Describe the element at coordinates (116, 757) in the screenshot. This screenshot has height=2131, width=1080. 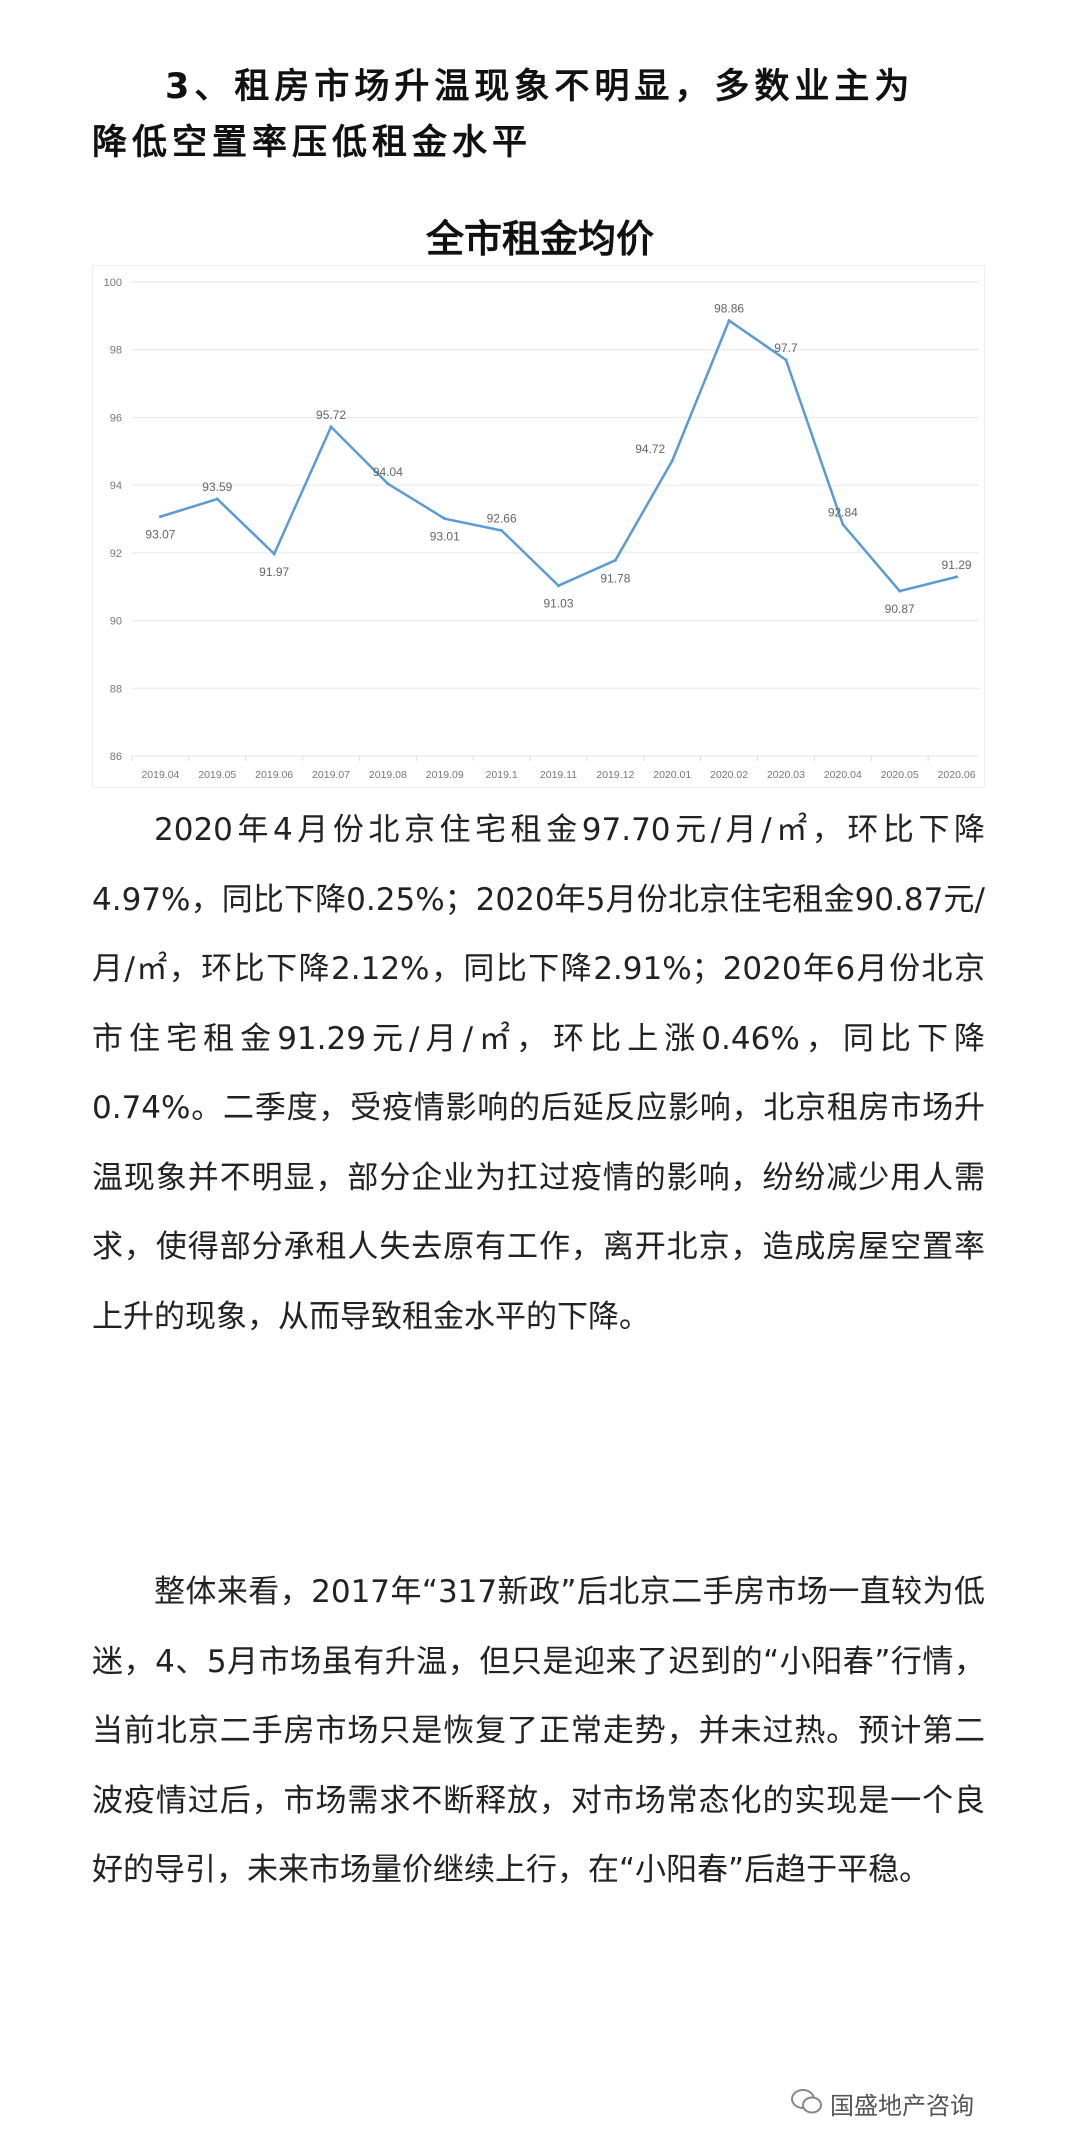
I see `y-tick-label: 86` at that location.